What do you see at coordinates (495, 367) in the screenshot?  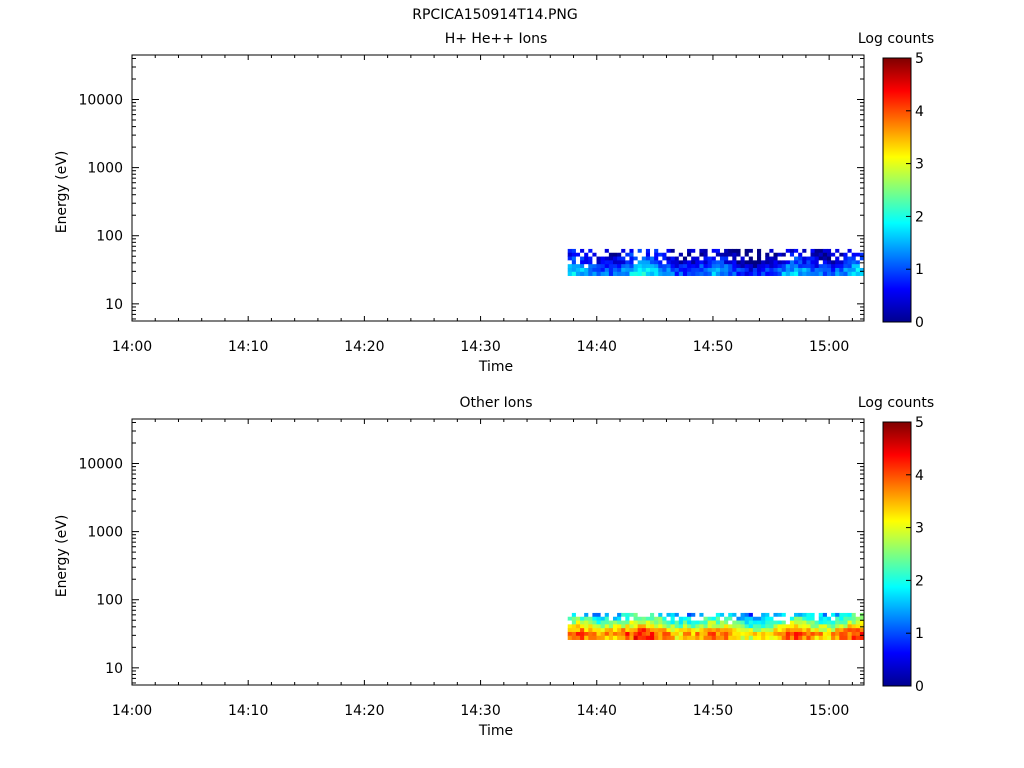 I see `x-axis-label: Time` at bounding box center [495, 367].